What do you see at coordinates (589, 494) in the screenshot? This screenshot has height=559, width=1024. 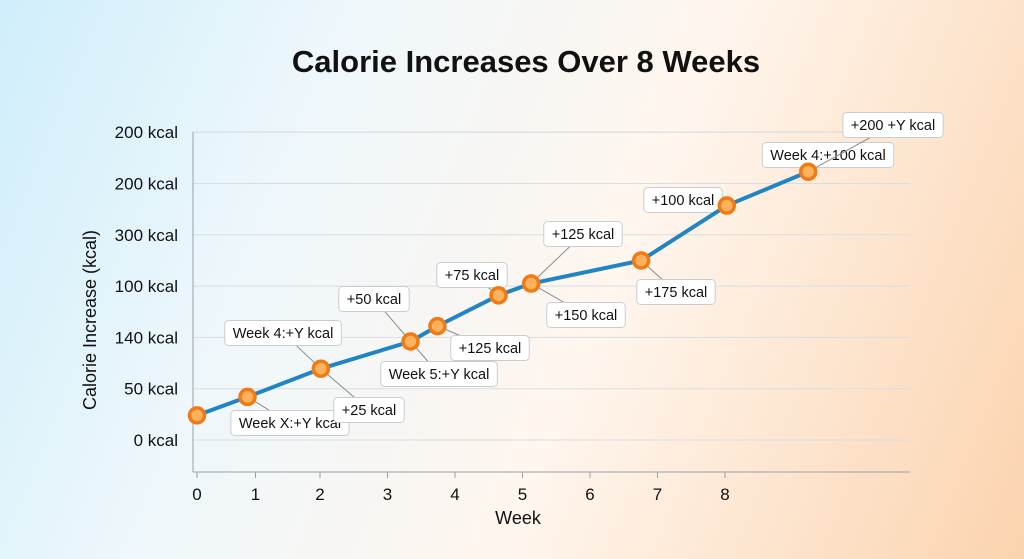 I see `x-tick-label: 6` at bounding box center [589, 494].